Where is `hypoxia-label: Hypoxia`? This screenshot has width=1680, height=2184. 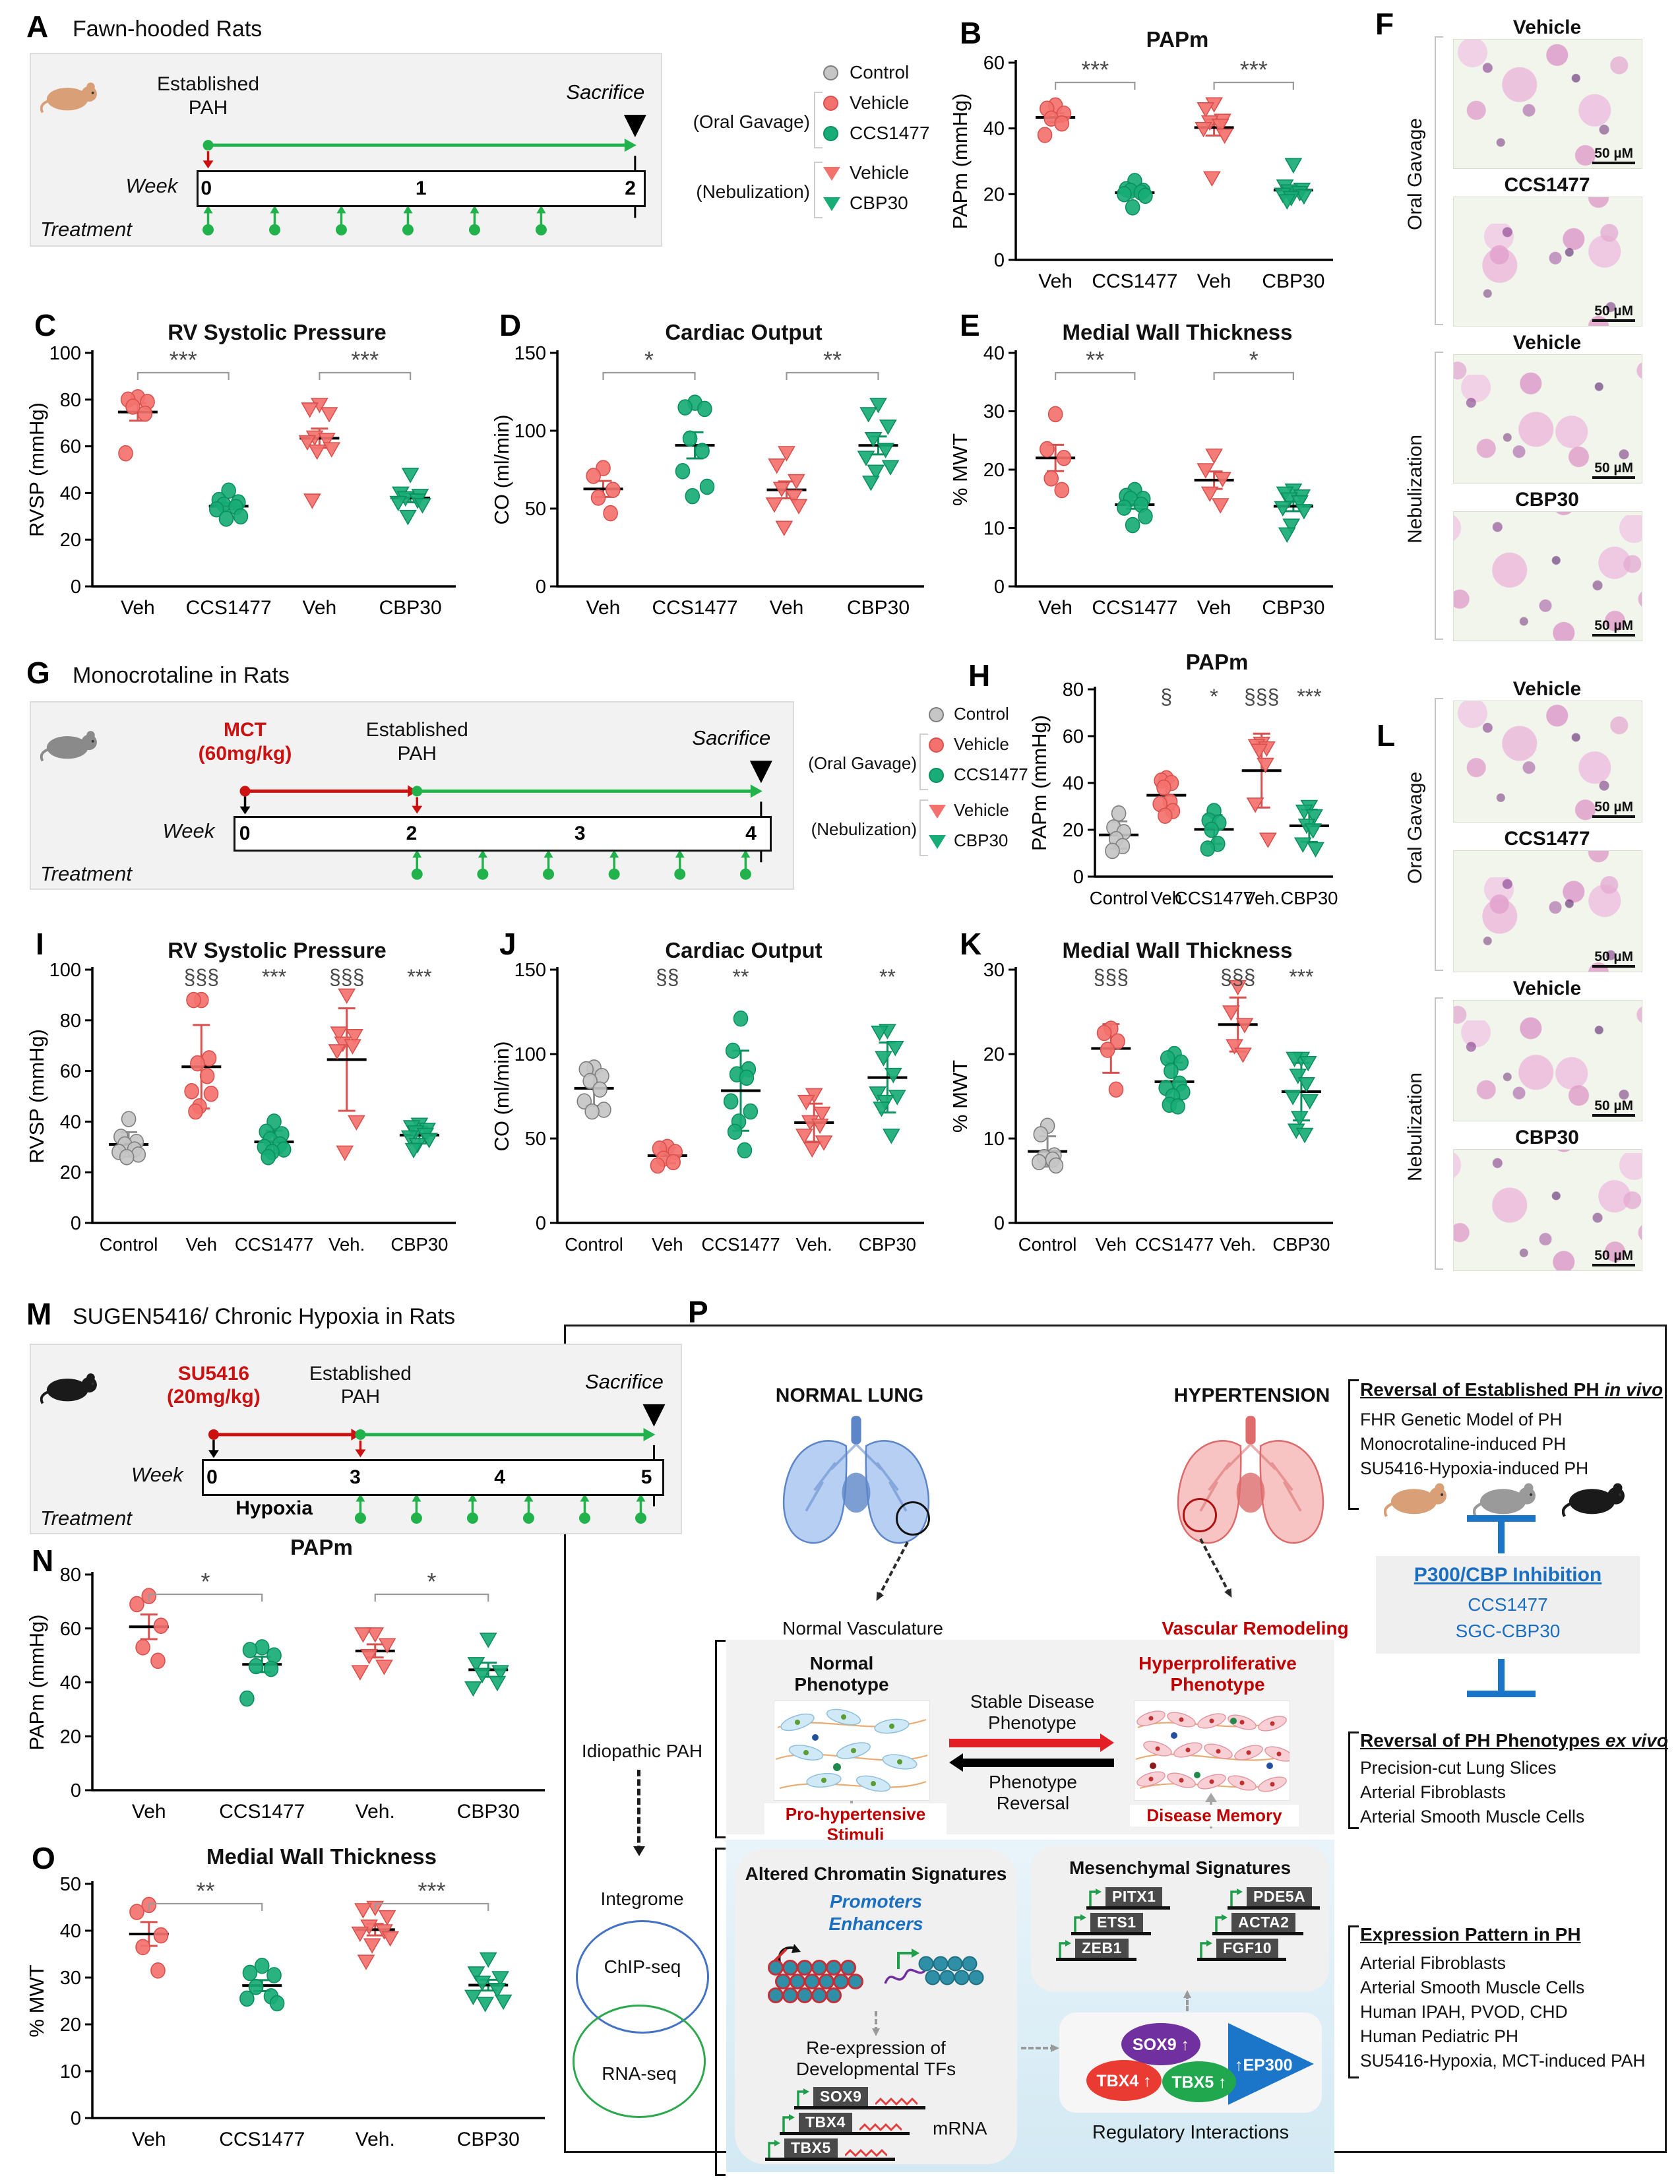
hypoxia-label: Hypoxia is located at coordinates (274, 1508).